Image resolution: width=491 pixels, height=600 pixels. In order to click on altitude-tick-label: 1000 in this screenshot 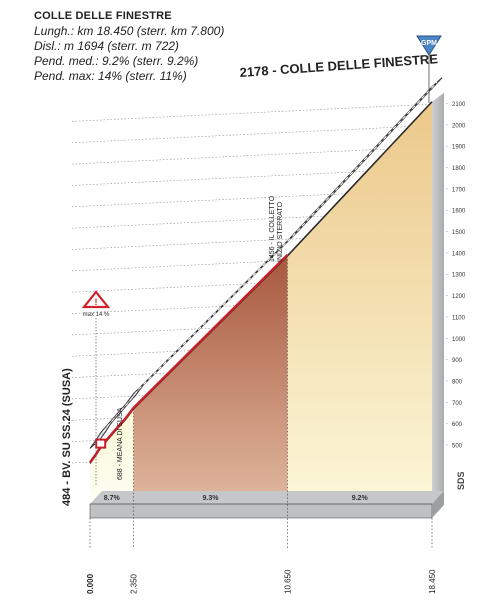, I will do `click(459, 340)`.